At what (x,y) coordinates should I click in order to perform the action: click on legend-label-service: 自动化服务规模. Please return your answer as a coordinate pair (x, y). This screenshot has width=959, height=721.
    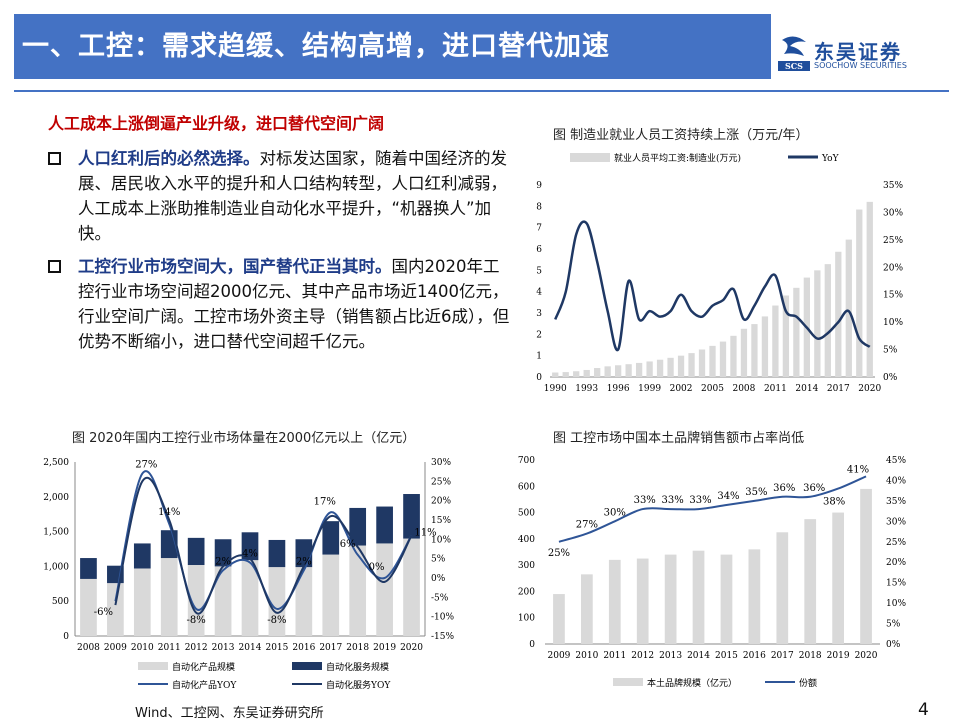
    Looking at the image, I should click on (357, 667).